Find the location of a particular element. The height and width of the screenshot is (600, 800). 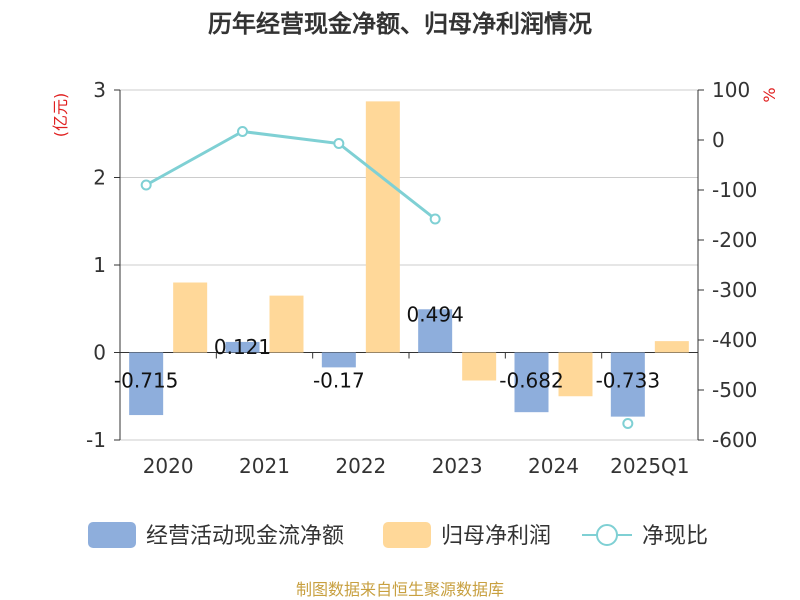

left-tick-label: 1 is located at coordinates (99, 265).